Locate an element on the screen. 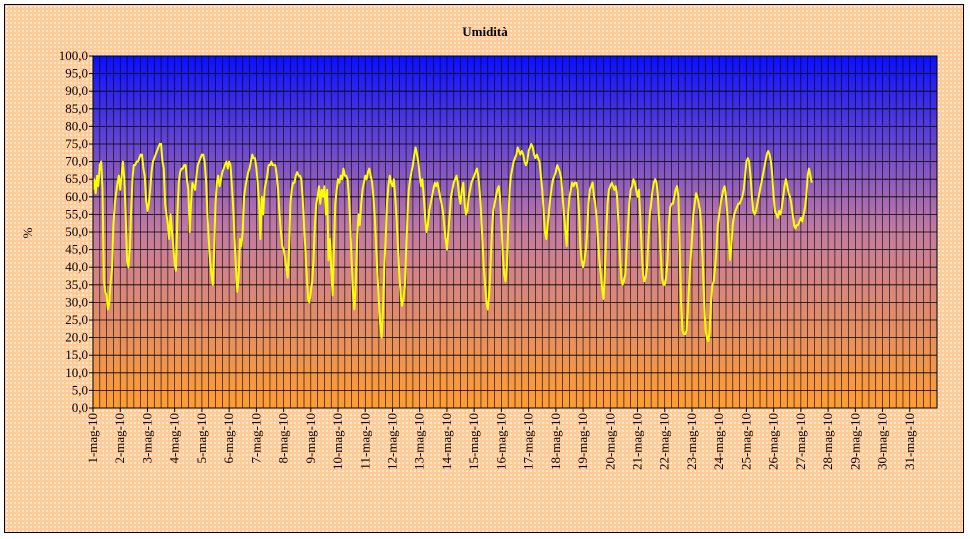 The image size is (970, 539). x-tick-label: 12-mag-10 is located at coordinates (391, 441).